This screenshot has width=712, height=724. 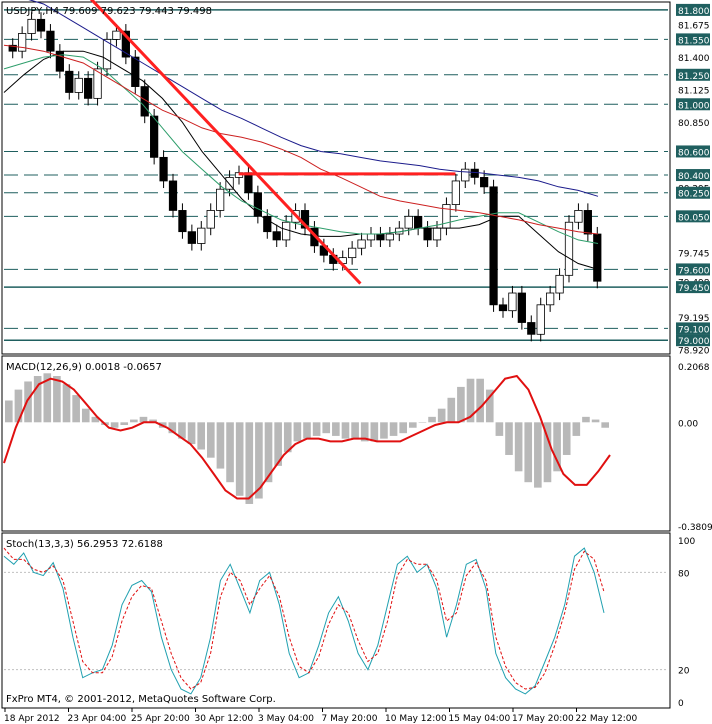 What do you see at coordinates (694, 342) in the screenshot?
I see `price-tick-label: 79.000` at bounding box center [694, 342].